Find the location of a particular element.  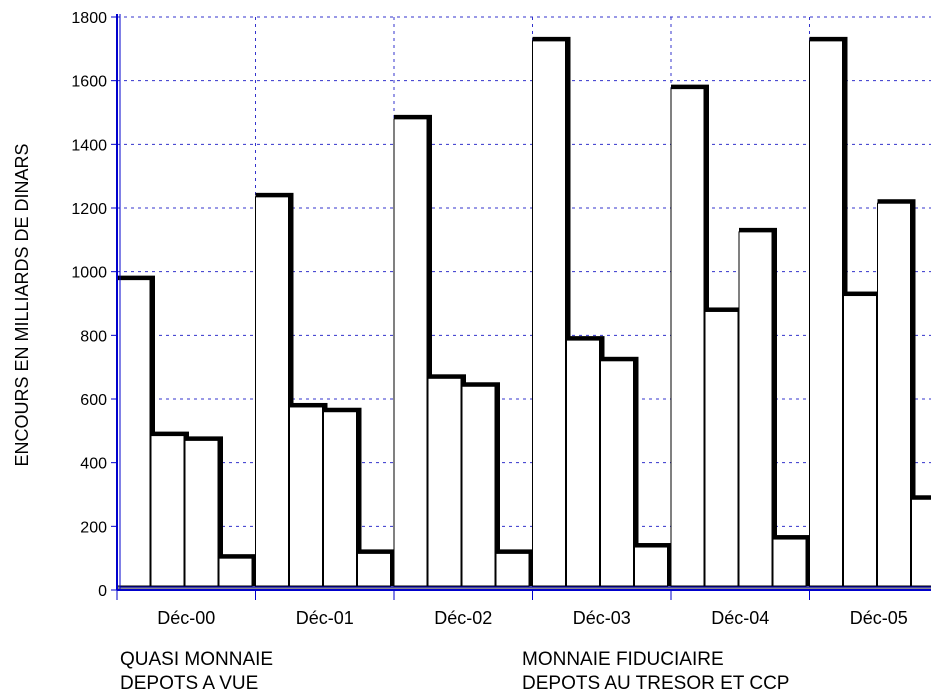

x-tick-labels: Déc-00 Déc-01 Déc-02 Déc-03 Déc-04 Déc-05 is located at coordinates (532, 618).